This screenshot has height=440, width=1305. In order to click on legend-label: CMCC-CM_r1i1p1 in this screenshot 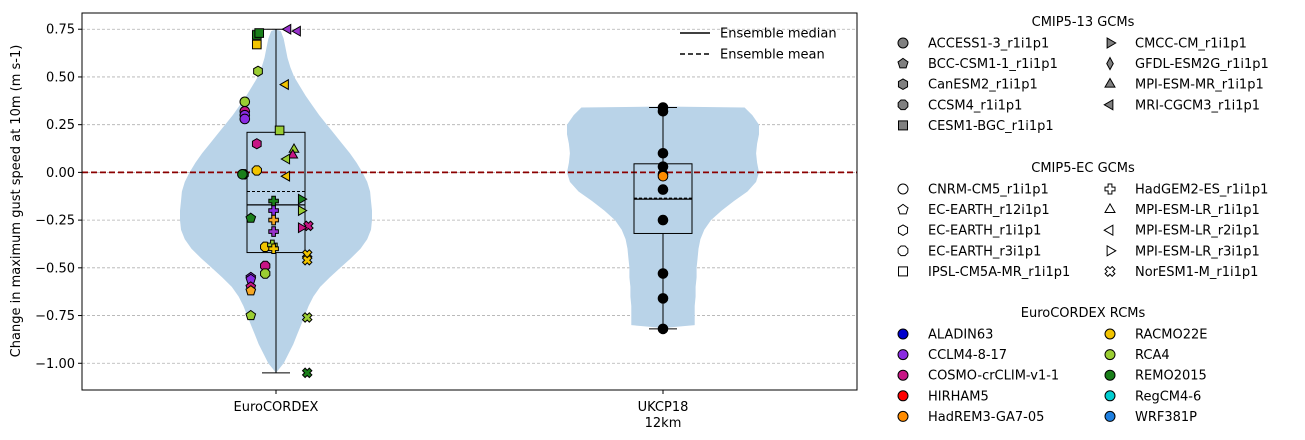, I will do `click(1191, 44)`.